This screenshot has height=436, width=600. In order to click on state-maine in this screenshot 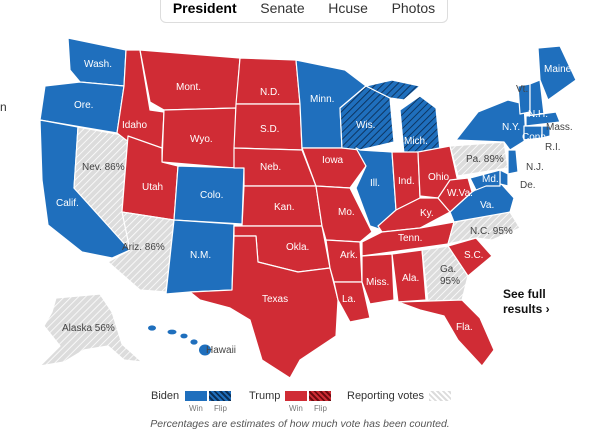, I will do `click(557, 73)`.